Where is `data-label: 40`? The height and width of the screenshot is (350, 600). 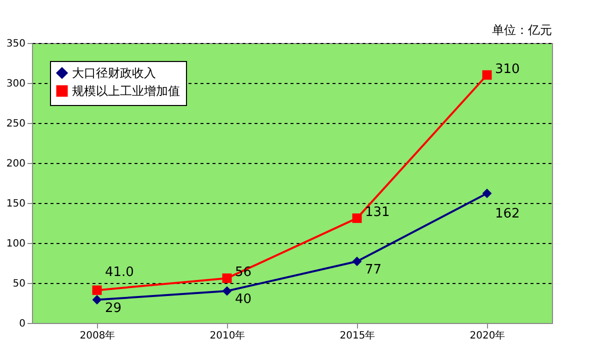 data-label: 40 is located at coordinates (243, 299).